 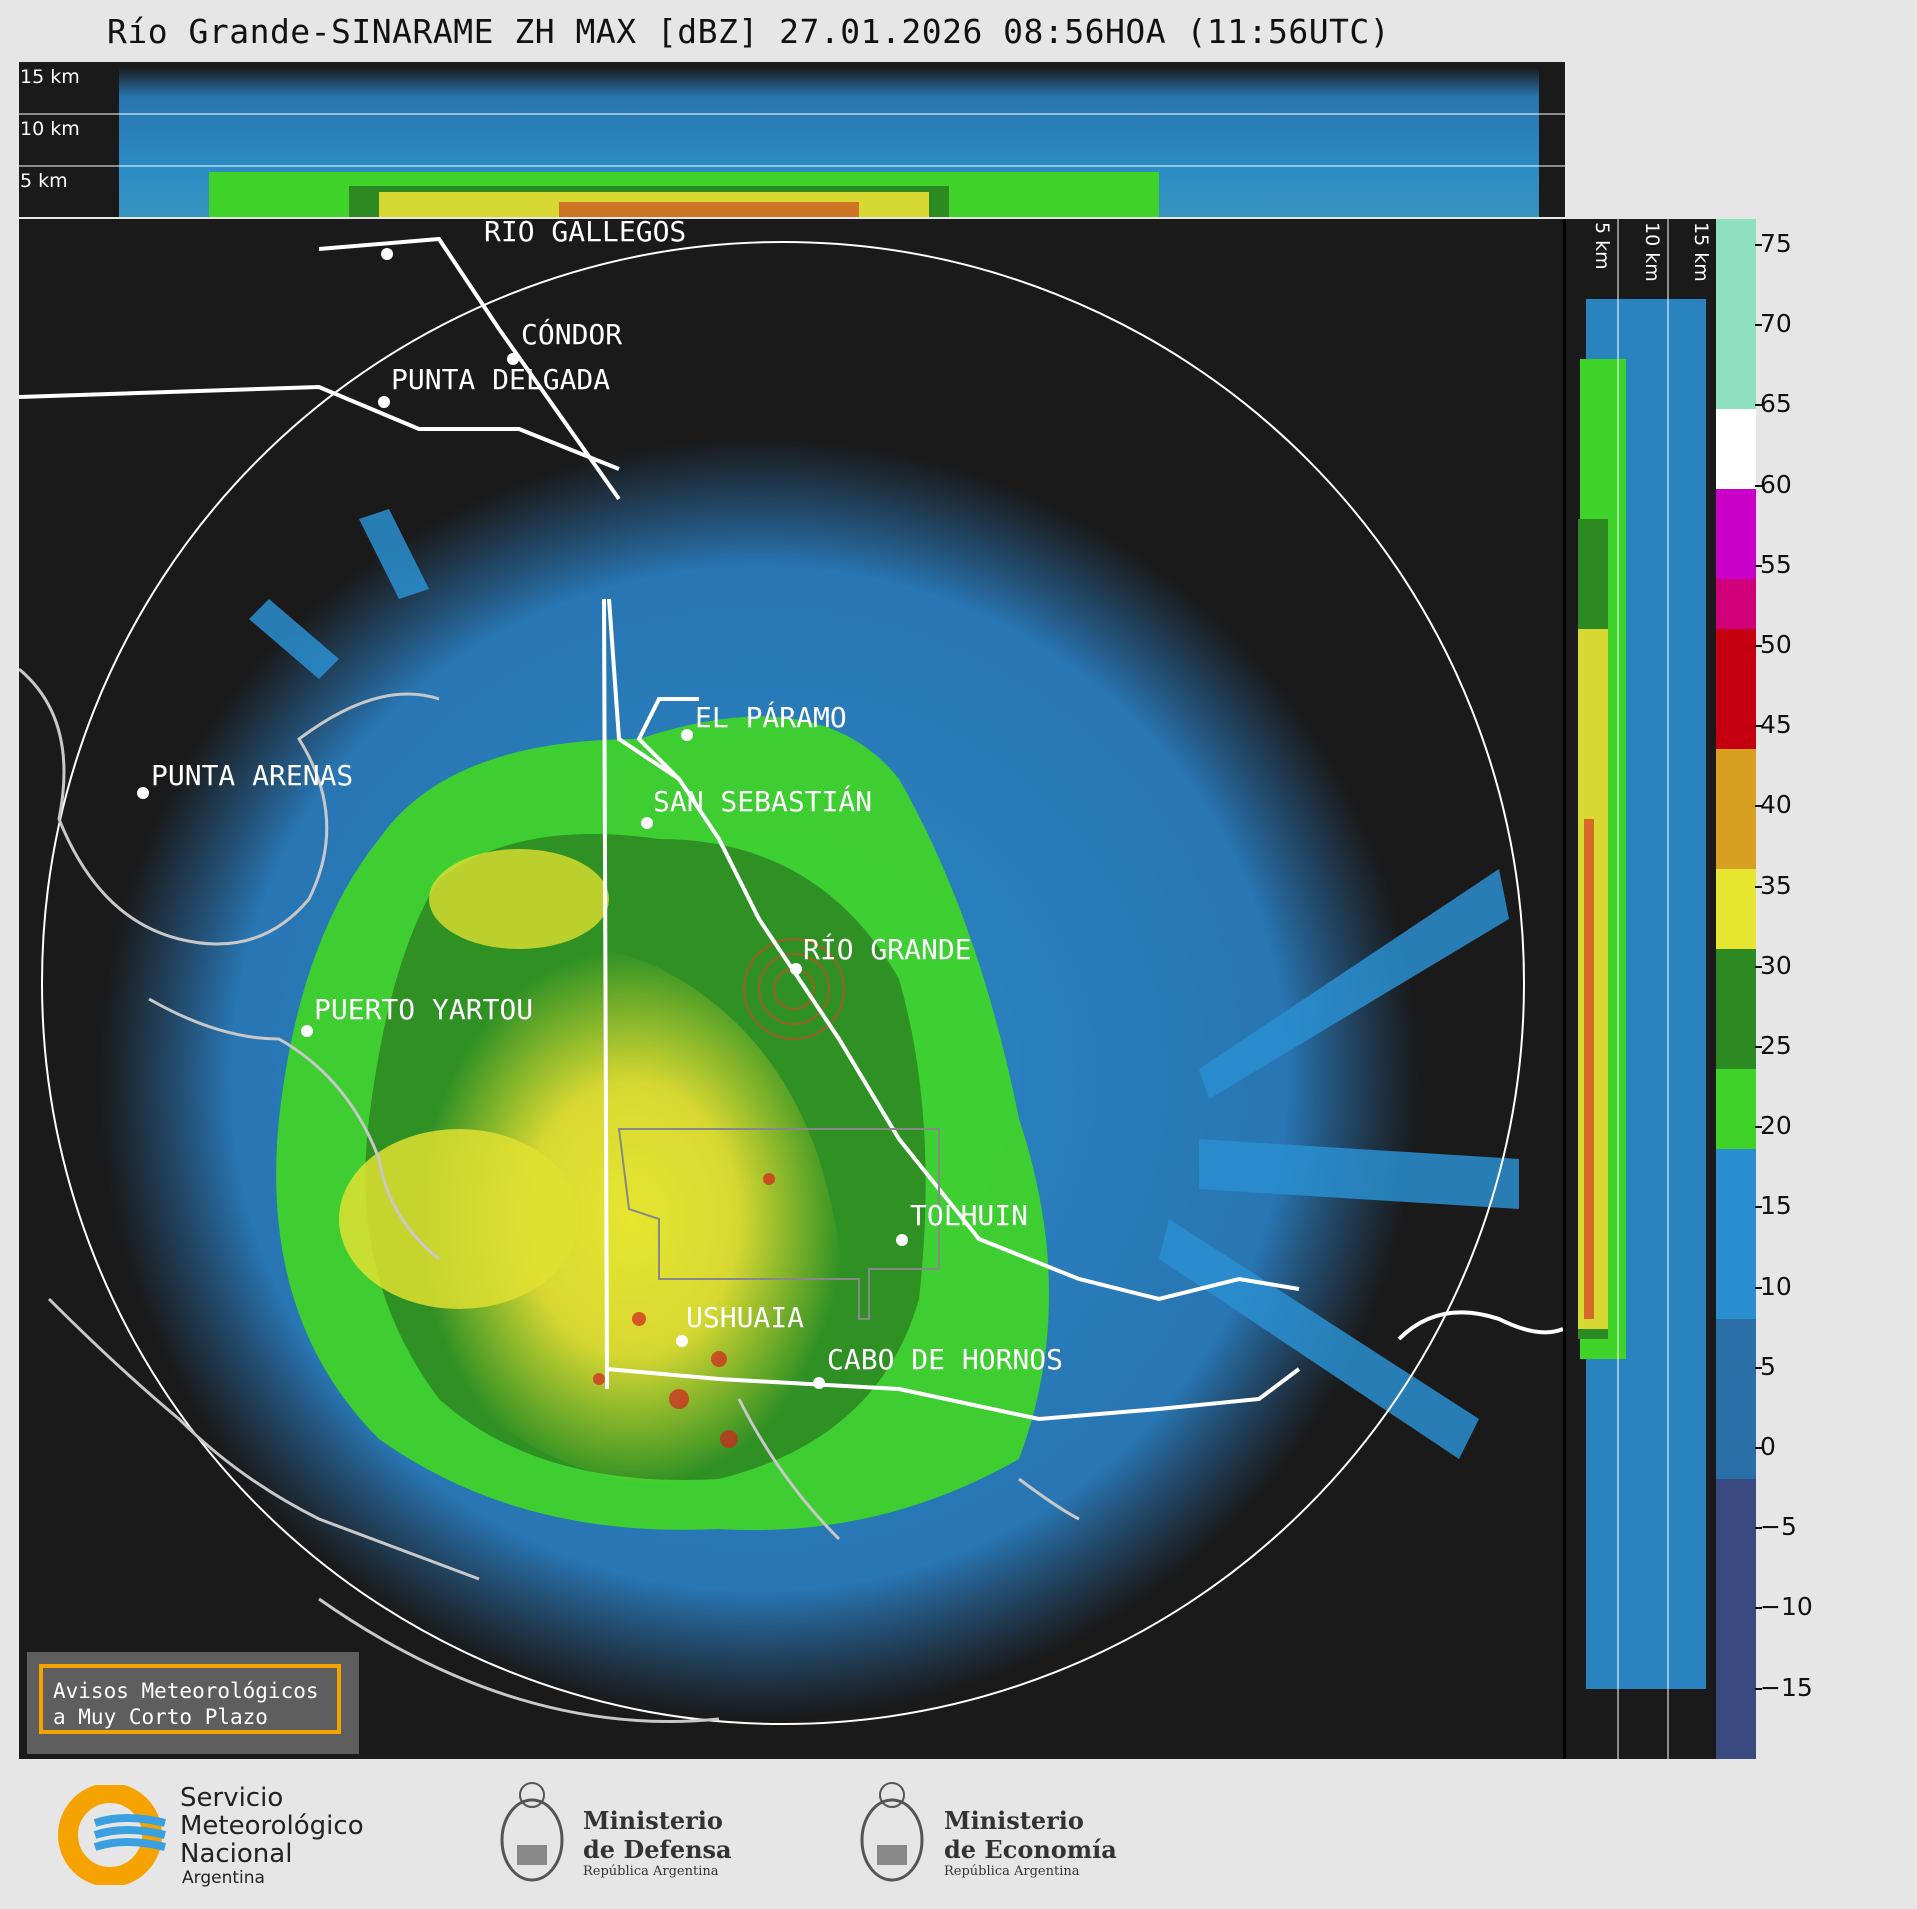 I want to click on top-alt-label-15: 15 km, so click(x=50, y=77).